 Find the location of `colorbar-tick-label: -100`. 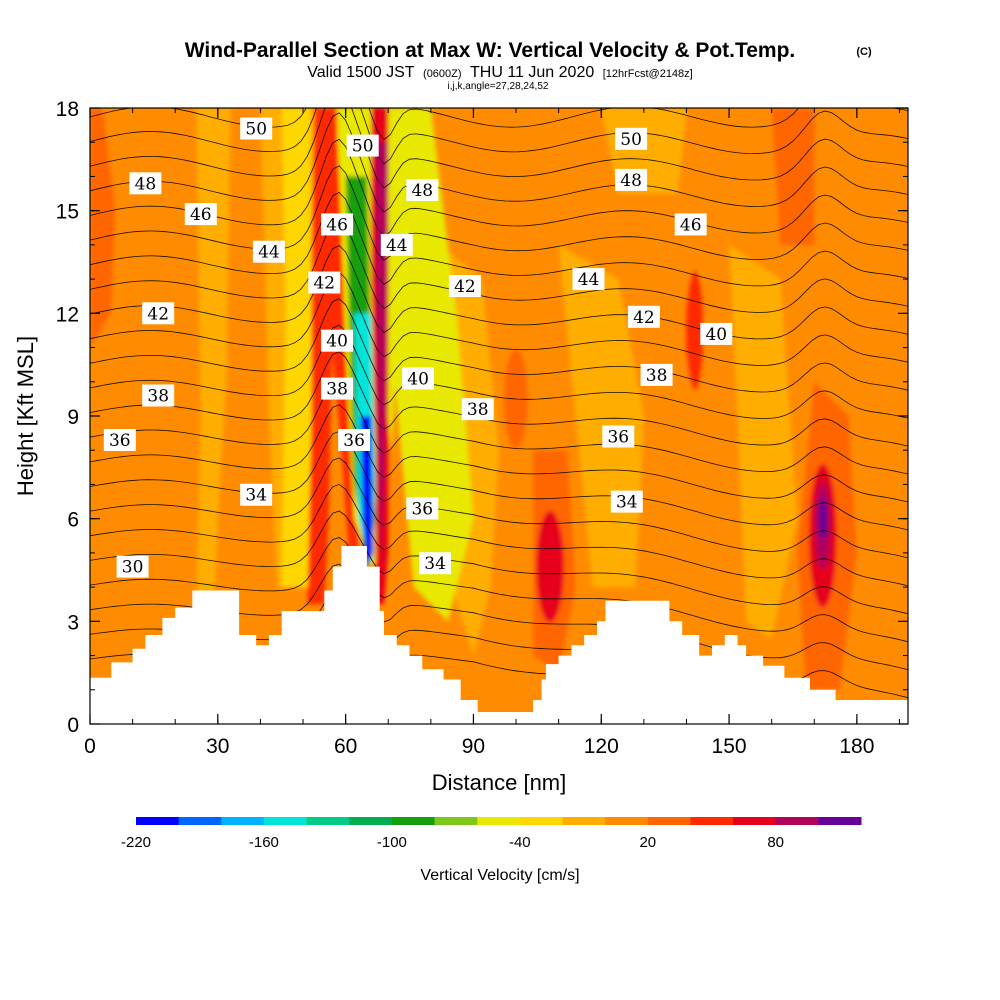

colorbar-tick-label: -100 is located at coordinates (392, 842).